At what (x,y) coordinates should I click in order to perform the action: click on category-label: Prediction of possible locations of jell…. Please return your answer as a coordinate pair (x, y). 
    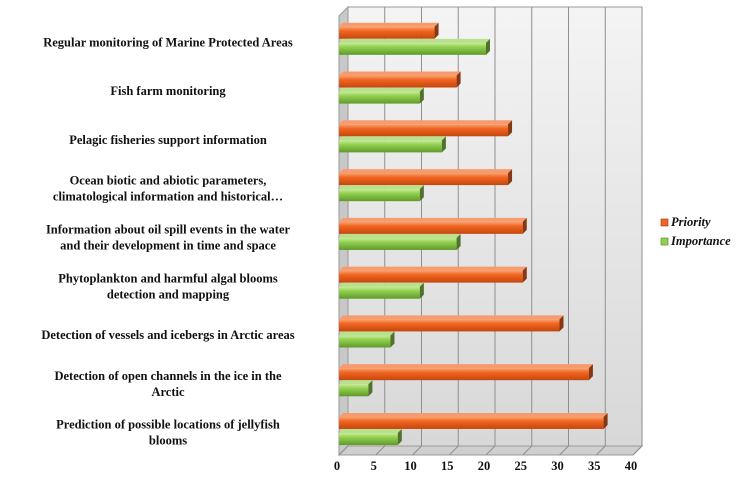
    Looking at the image, I should click on (168, 433).